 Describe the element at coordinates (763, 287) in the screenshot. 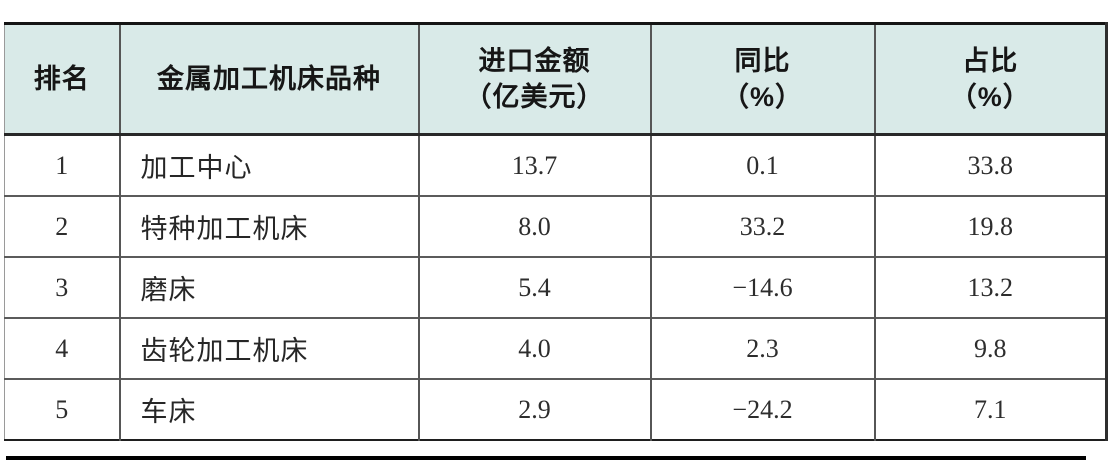

I see `cell-yoy: −14.6` at that location.